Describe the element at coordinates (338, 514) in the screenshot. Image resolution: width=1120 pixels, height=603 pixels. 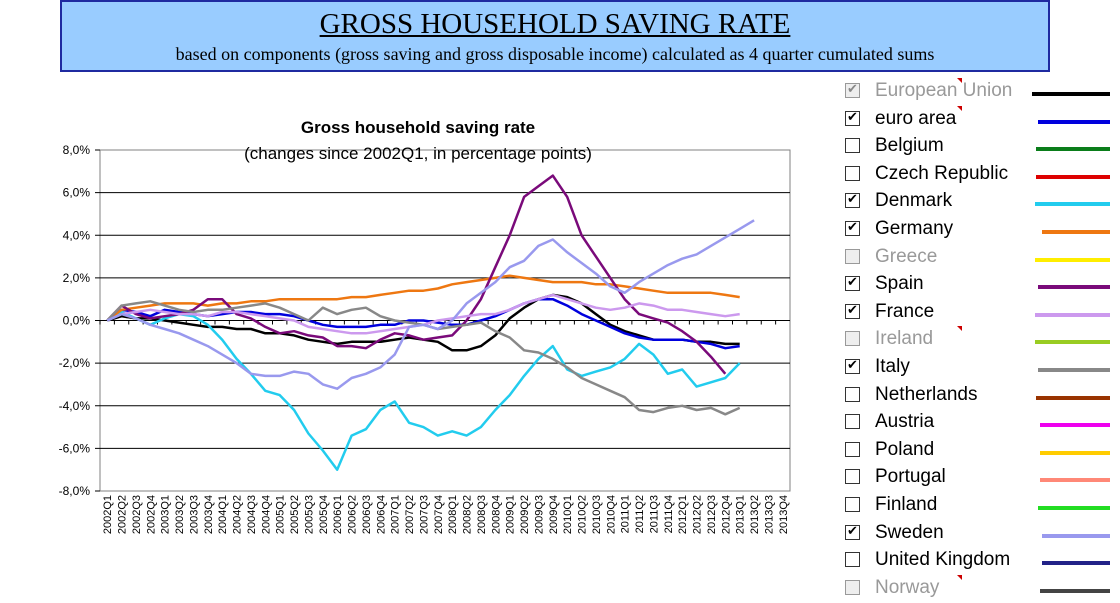
I see `x-tick-label: 2006Q1` at that location.